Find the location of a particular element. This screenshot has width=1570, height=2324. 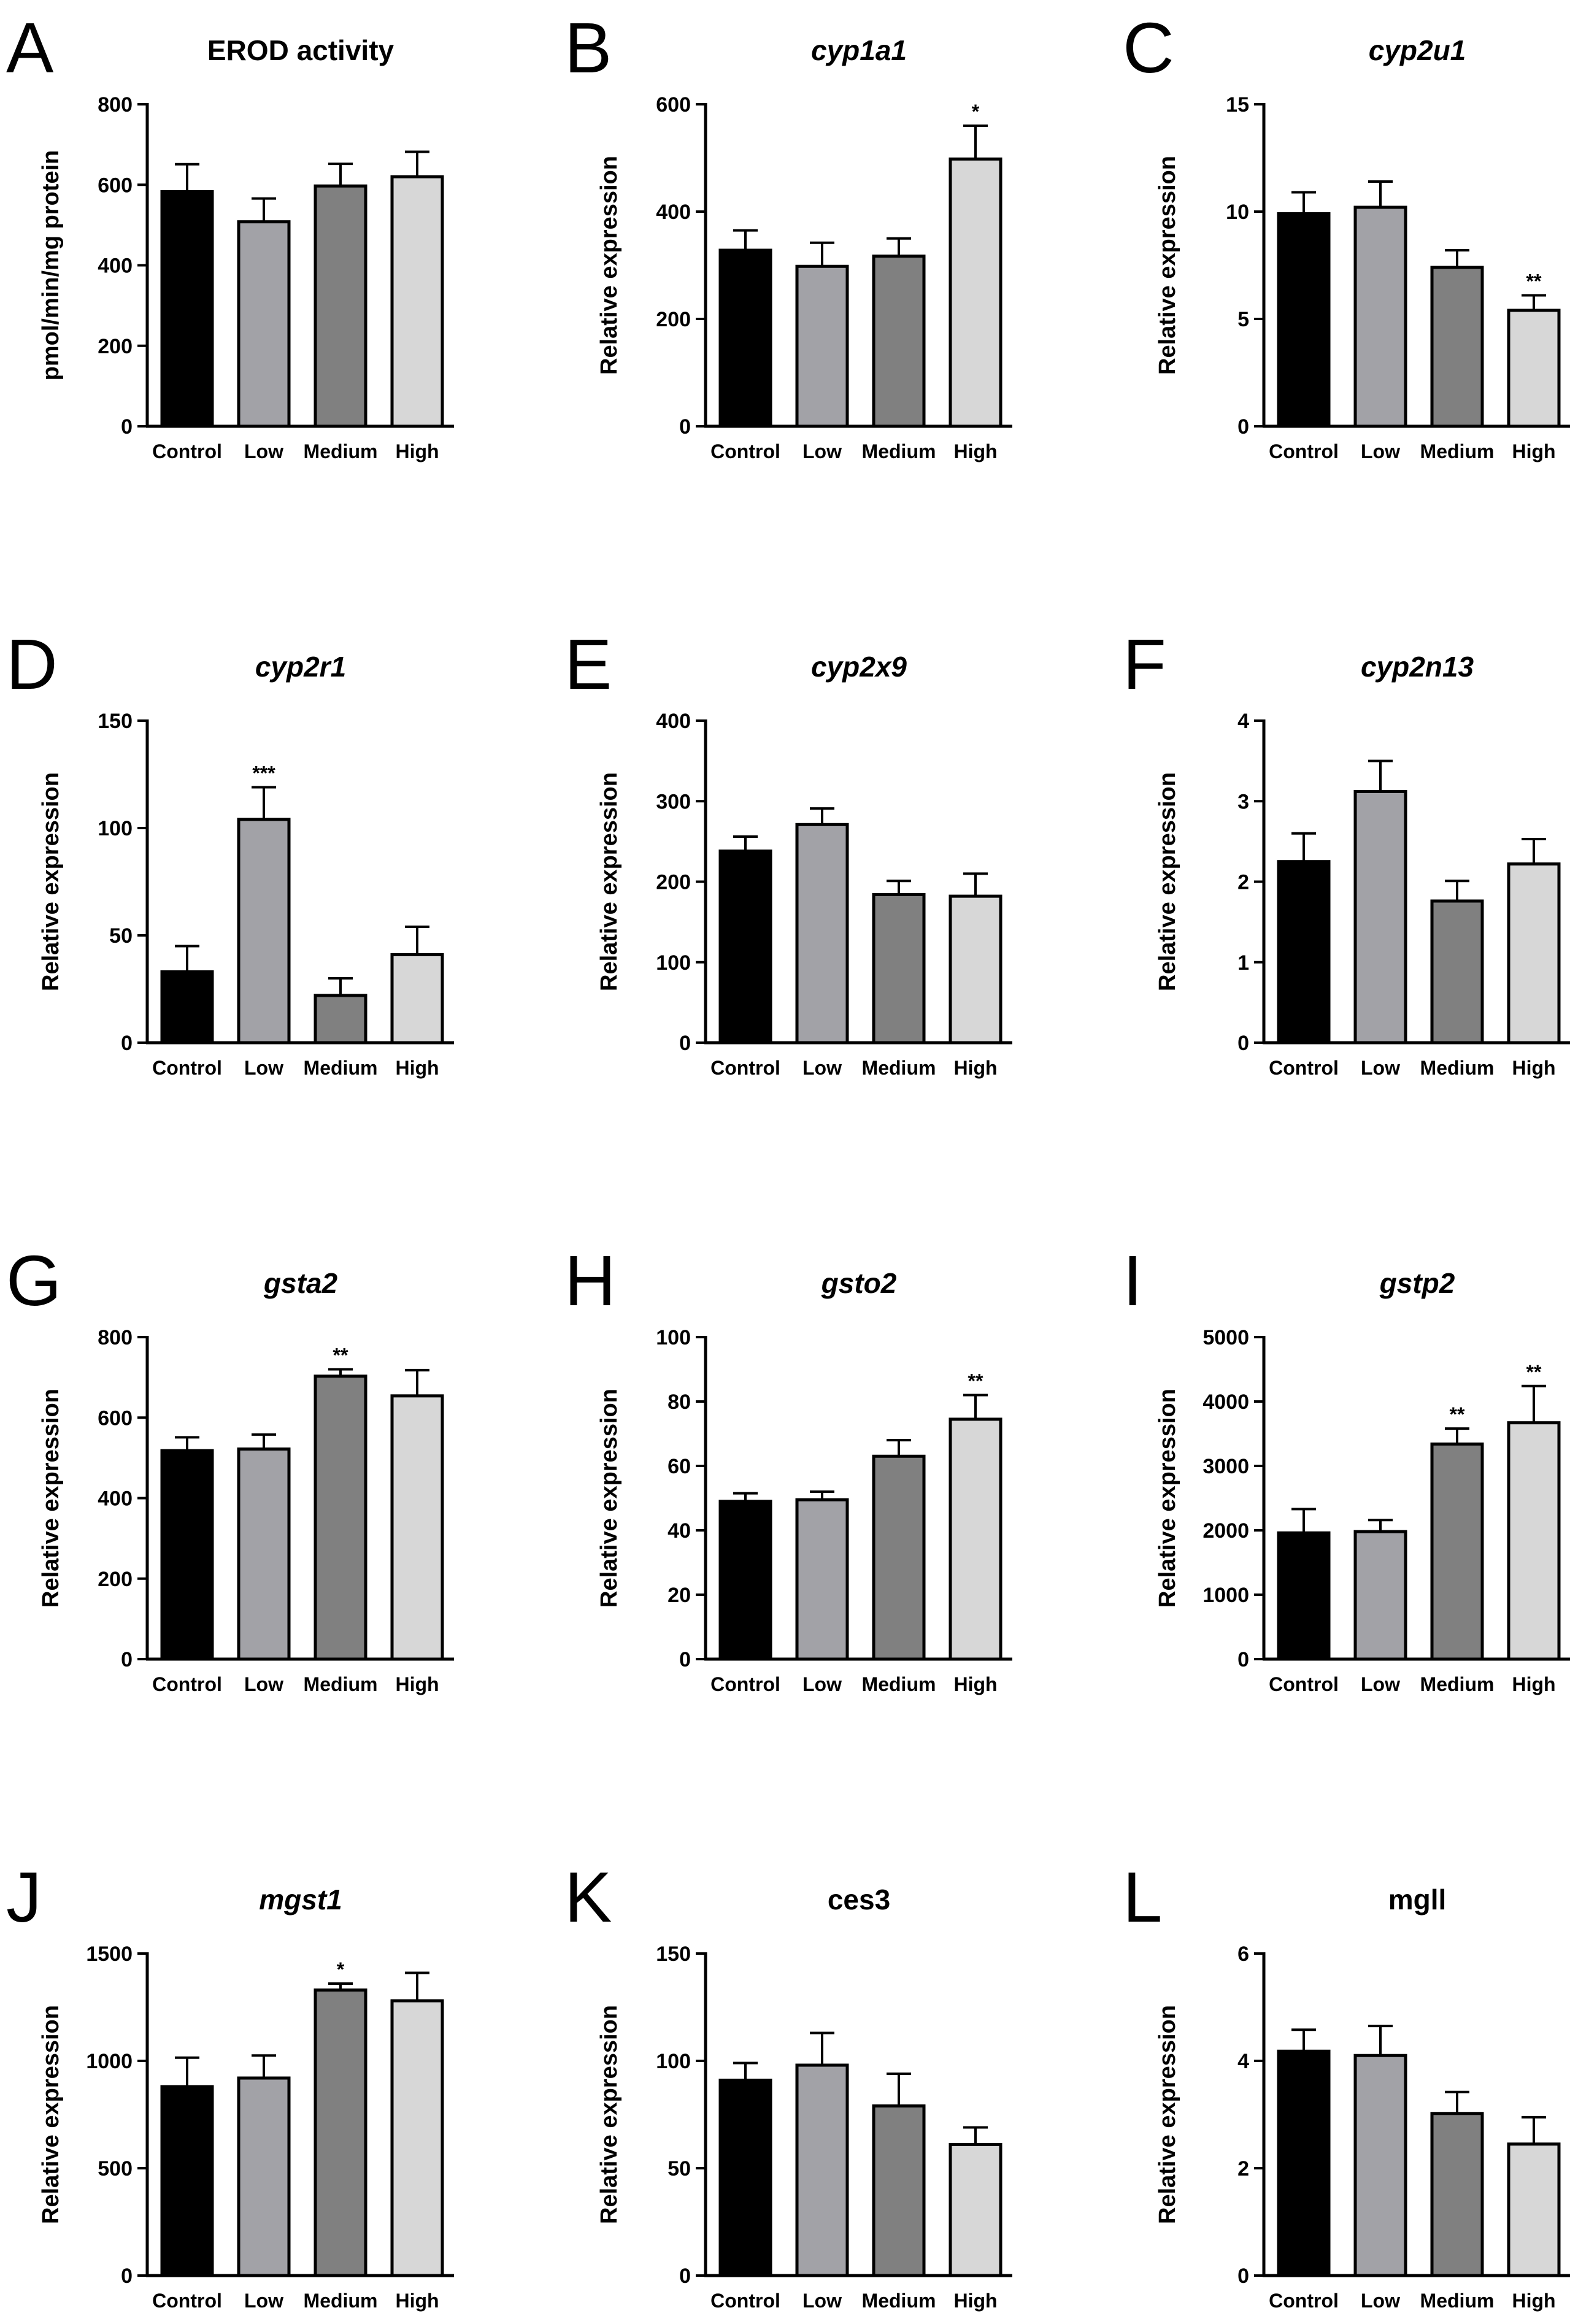

significance-marker: *** is located at coordinates (263, 773).